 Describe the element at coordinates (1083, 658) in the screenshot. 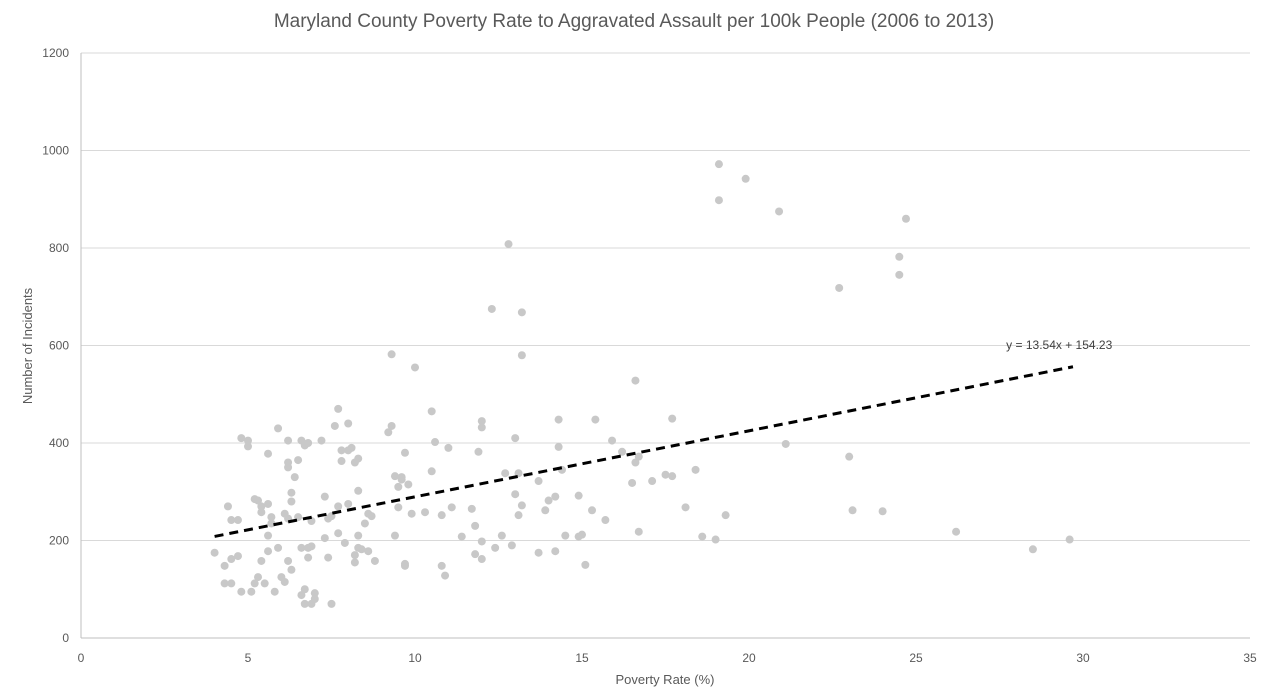

I see `x-tick-label: 30` at that location.